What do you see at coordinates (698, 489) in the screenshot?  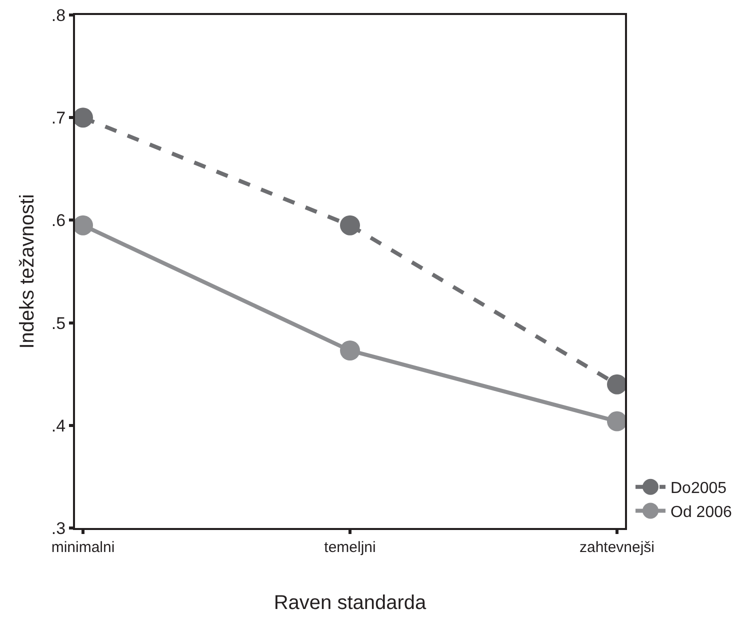 I see `legend-label: Do2005` at bounding box center [698, 489].